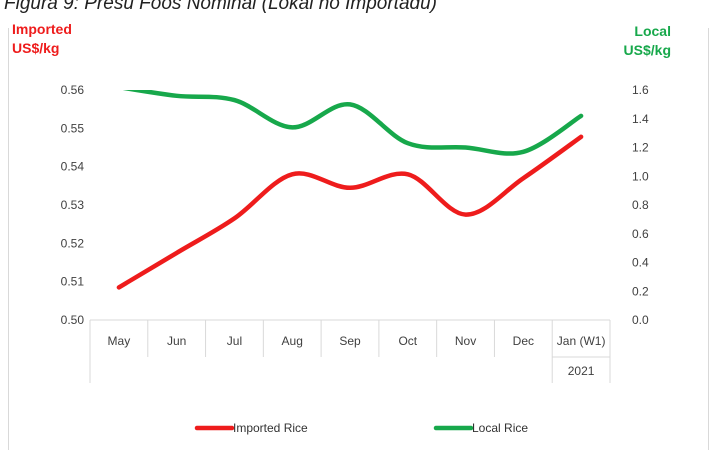 Image resolution: width=709 pixels, height=450 pixels. What do you see at coordinates (640, 119) in the screenshot?
I see `right-tick-label: 1.4` at bounding box center [640, 119].